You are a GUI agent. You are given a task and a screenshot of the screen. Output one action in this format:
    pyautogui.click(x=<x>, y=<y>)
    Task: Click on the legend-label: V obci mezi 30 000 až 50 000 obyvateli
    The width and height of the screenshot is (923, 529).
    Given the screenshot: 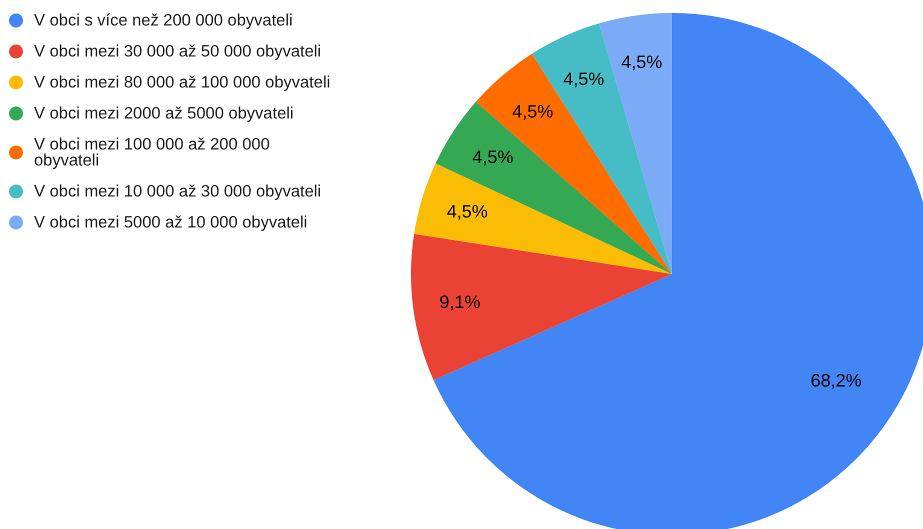 What is the action you would take?
    pyautogui.click(x=178, y=51)
    